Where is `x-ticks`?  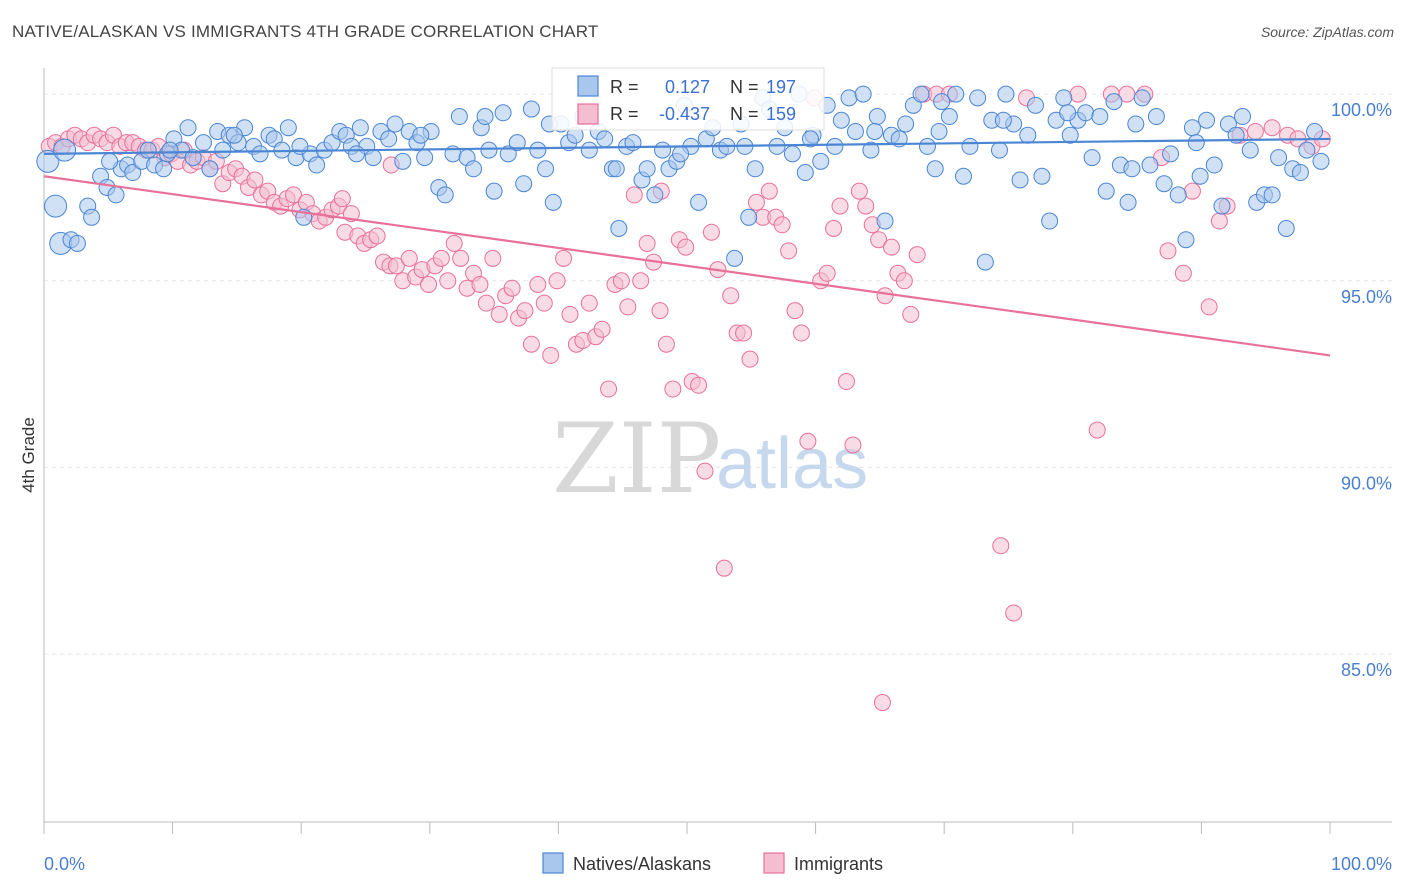 x-ticks is located at coordinates (687, 828).